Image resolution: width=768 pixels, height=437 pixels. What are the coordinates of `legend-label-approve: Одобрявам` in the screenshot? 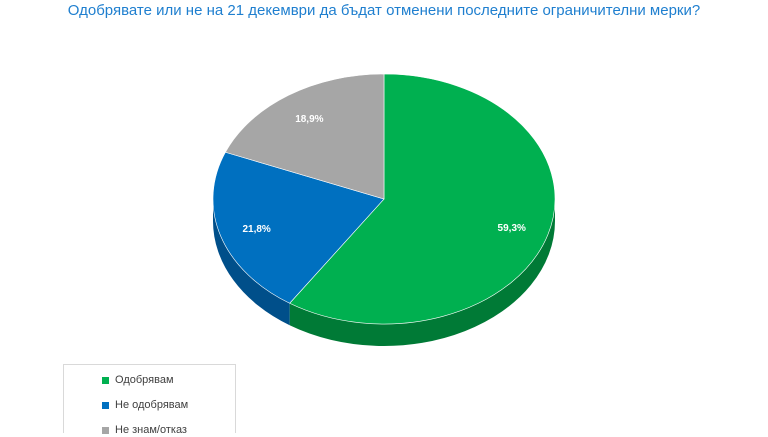 It's located at (144, 380).